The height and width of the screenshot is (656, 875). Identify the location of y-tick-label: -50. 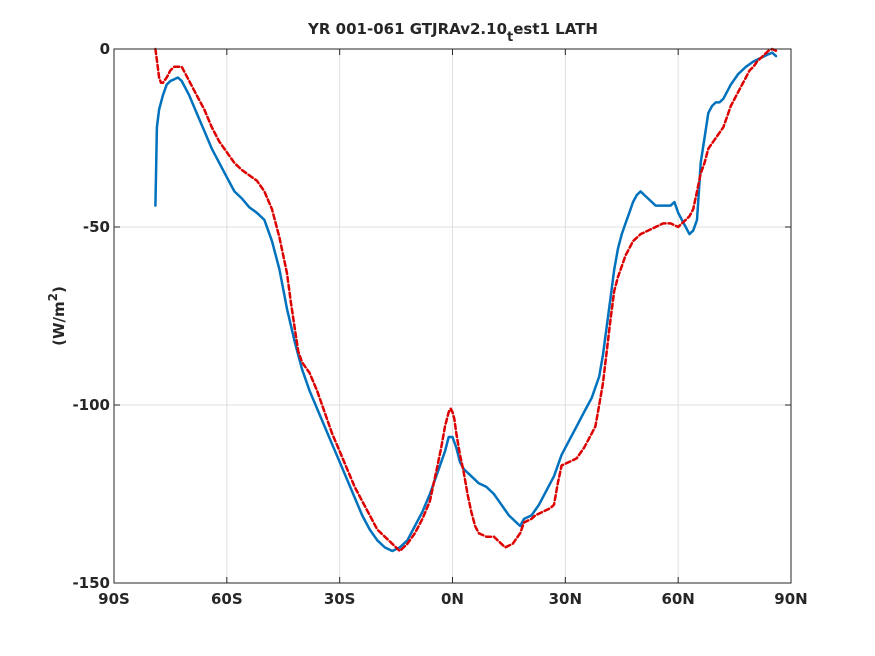
(96, 227).